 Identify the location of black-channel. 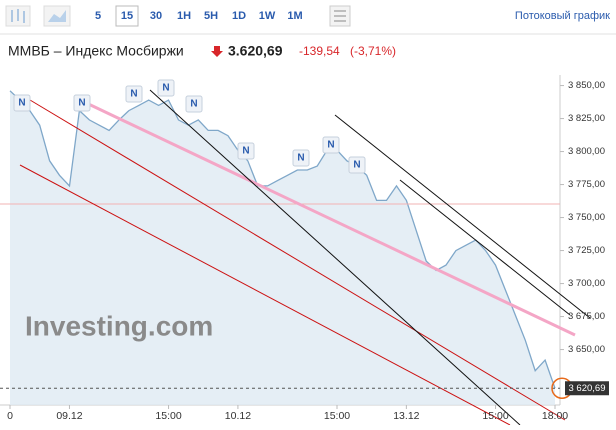
(485, 247).